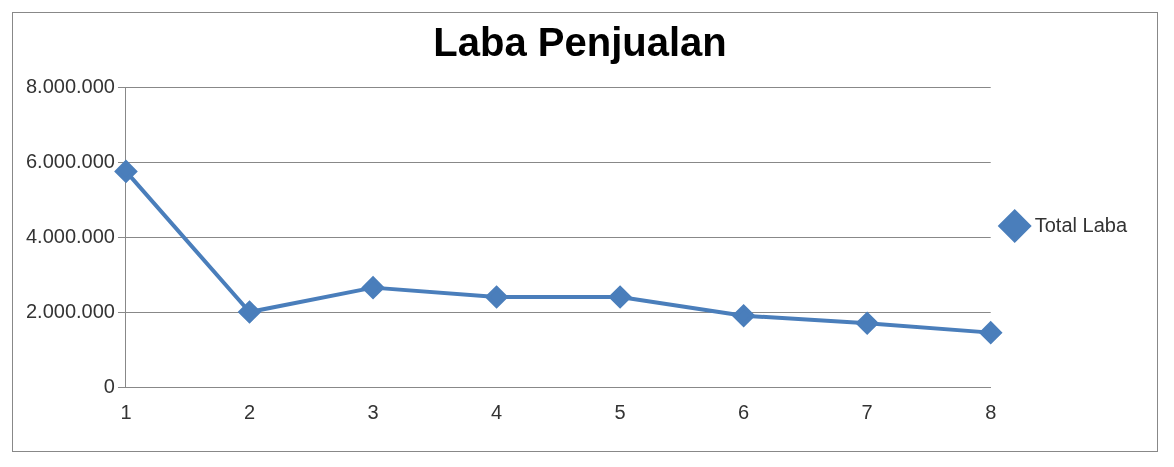  Describe the element at coordinates (744, 411) in the screenshot. I see `x-tick-label: 6` at that location.